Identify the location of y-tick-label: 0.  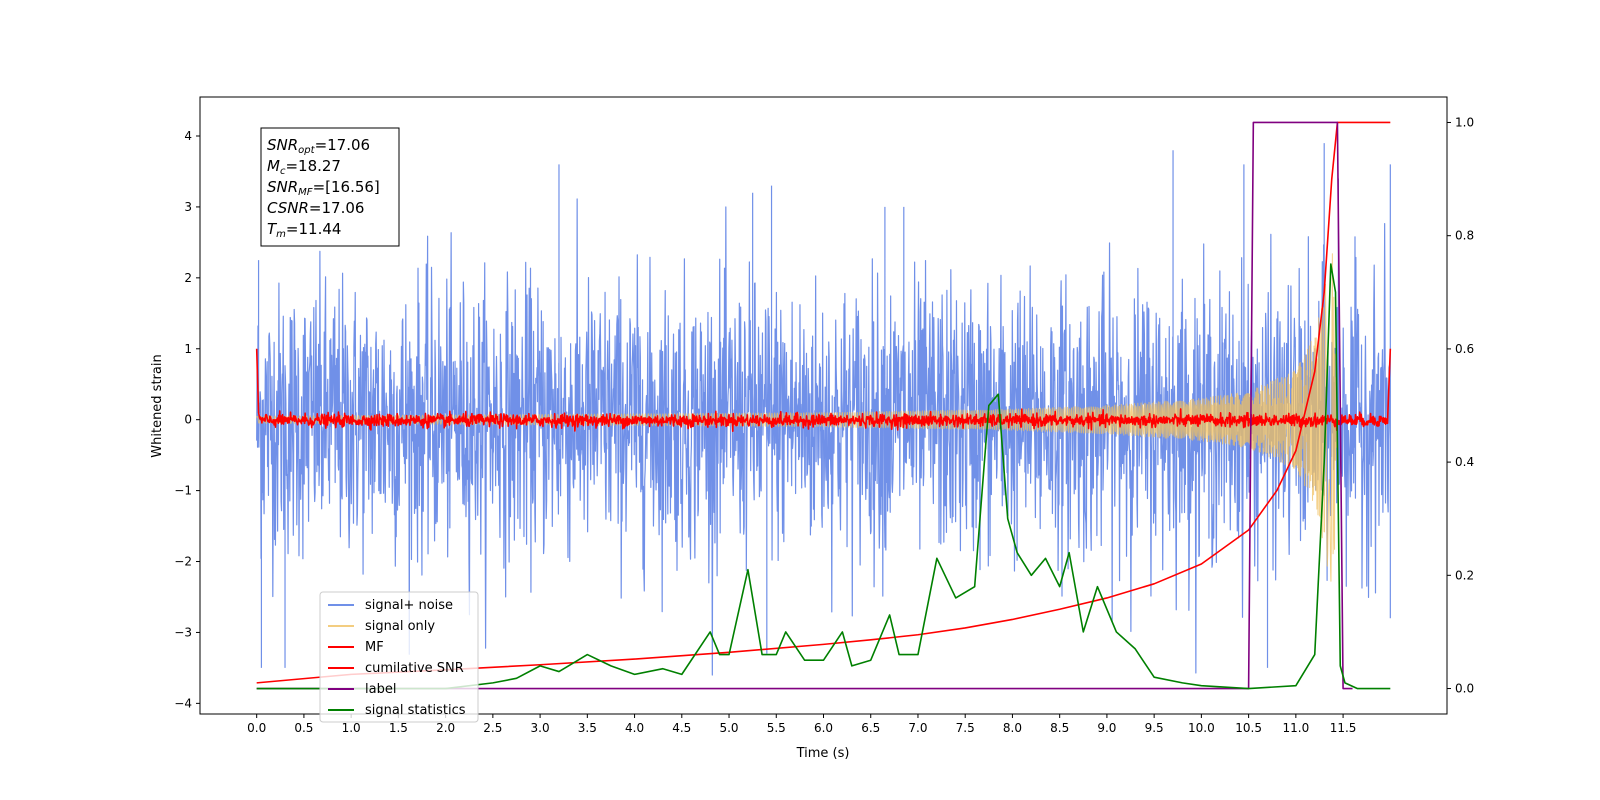
(188, 420).